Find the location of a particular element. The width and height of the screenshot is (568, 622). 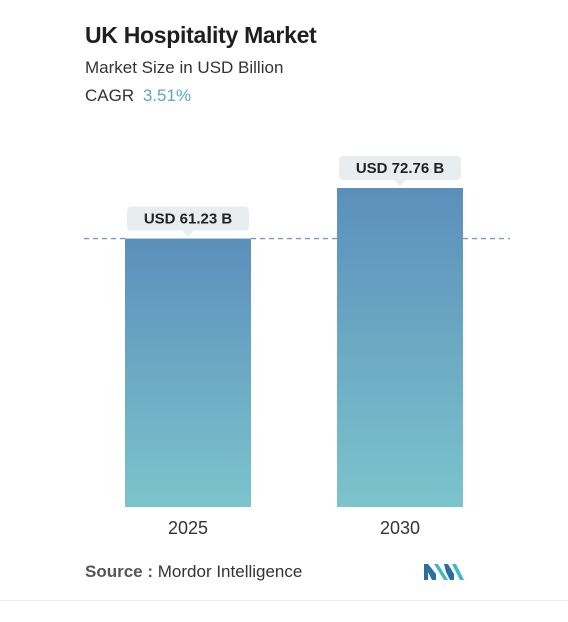

value-label-bg-2030 is located at coordinates (400, 168).